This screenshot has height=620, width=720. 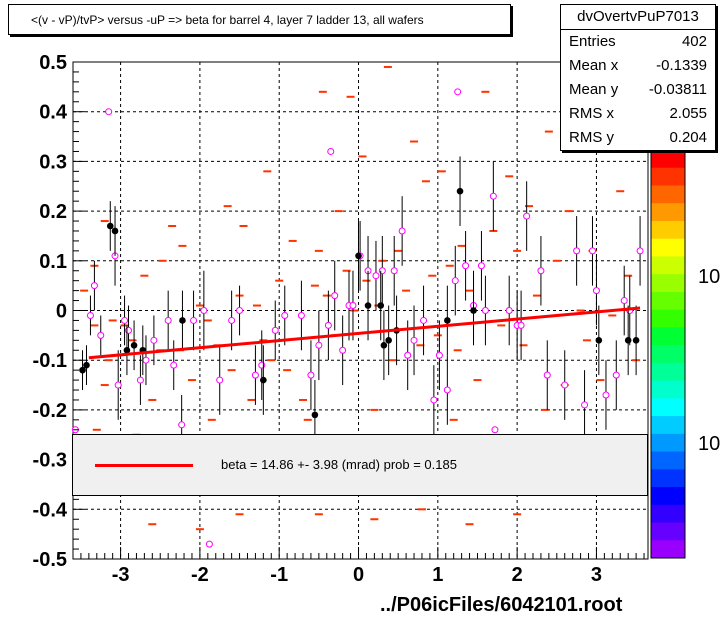 I want to click on fit-line, so click(x=364, y=333).